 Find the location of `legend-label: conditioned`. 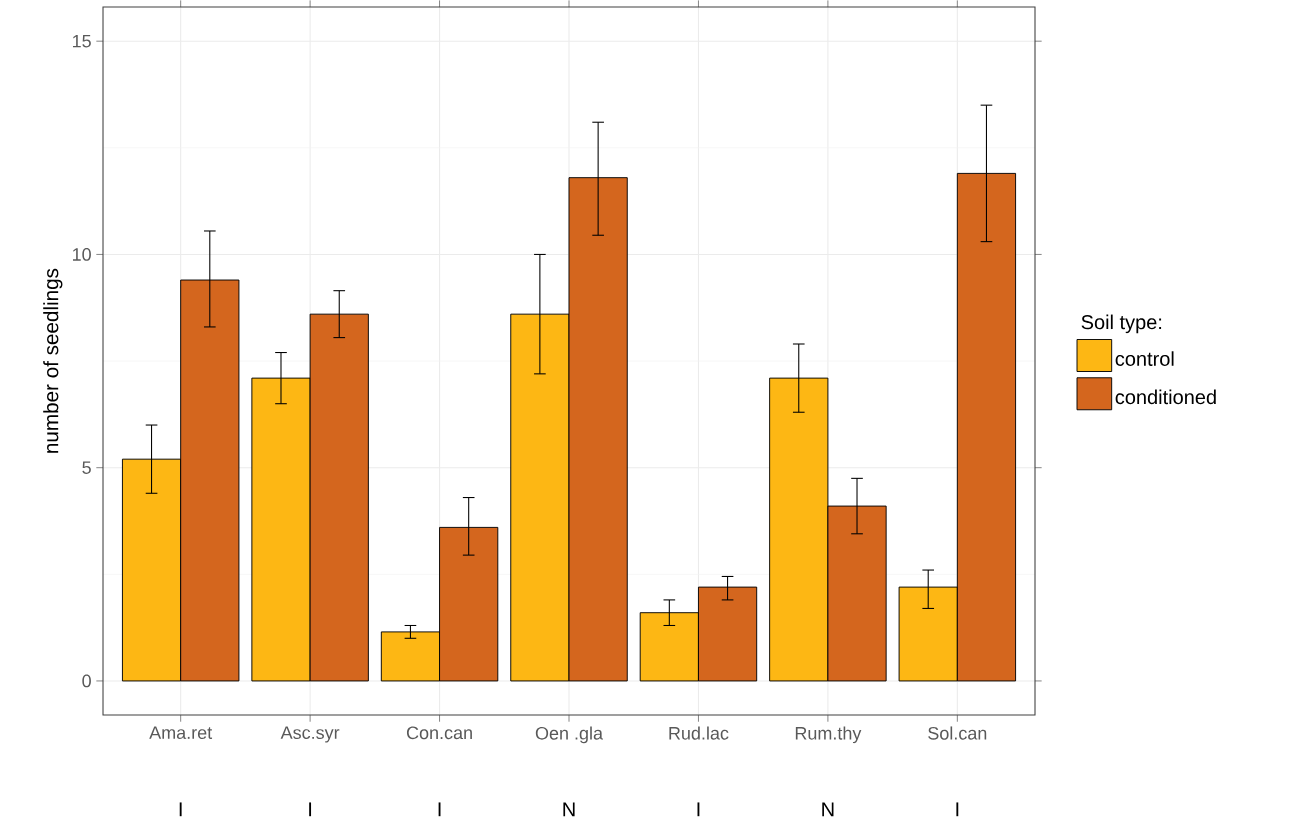

legend-label: conditioned is located at coordinates (1165, 397).